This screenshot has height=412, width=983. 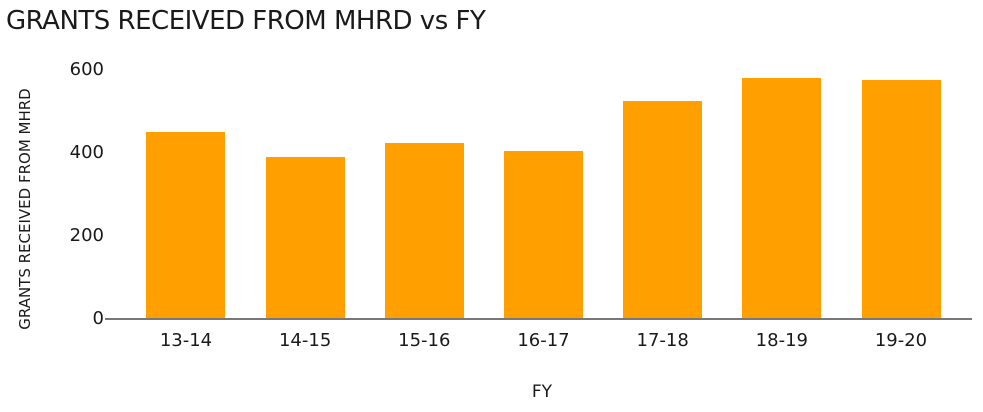 I want to click on x-tick-label: 16-17, so click(x=543, y=340).